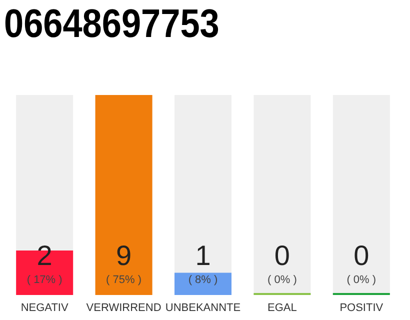 This screenshot has height=320, width=410. What do you see at coordinates (203, 280) in the screenshot?
I see `annotation: ( 8% )` at bounding box center [203, 280].